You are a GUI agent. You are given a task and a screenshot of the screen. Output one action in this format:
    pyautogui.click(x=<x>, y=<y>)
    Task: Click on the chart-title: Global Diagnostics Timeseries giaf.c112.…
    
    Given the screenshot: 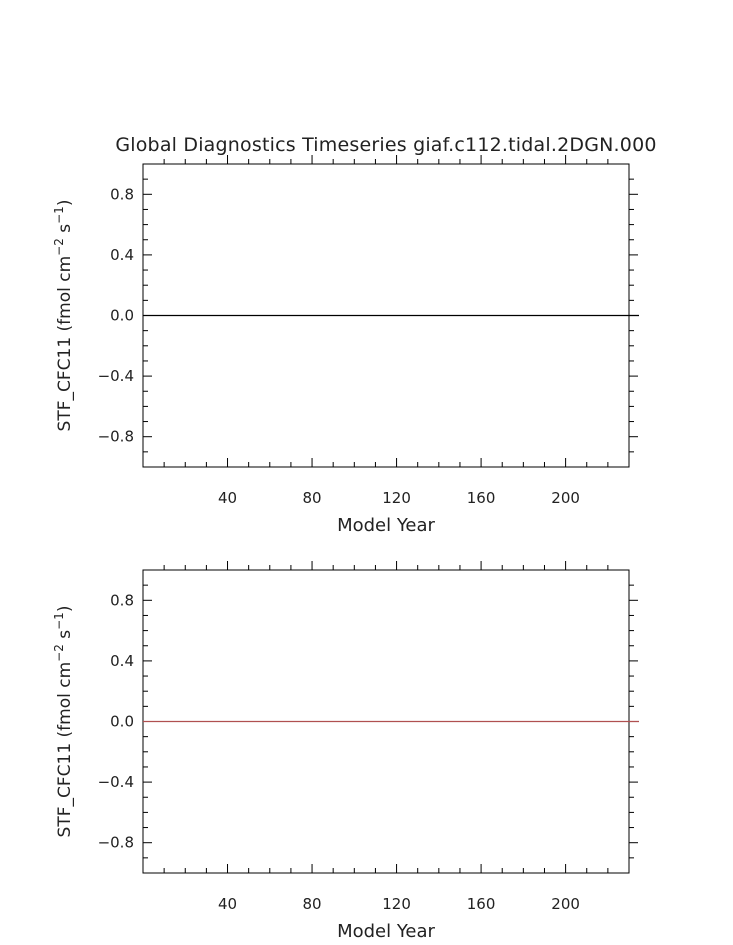 What is the action you would take?
    pyautogui.click(x=385, y=145)
    